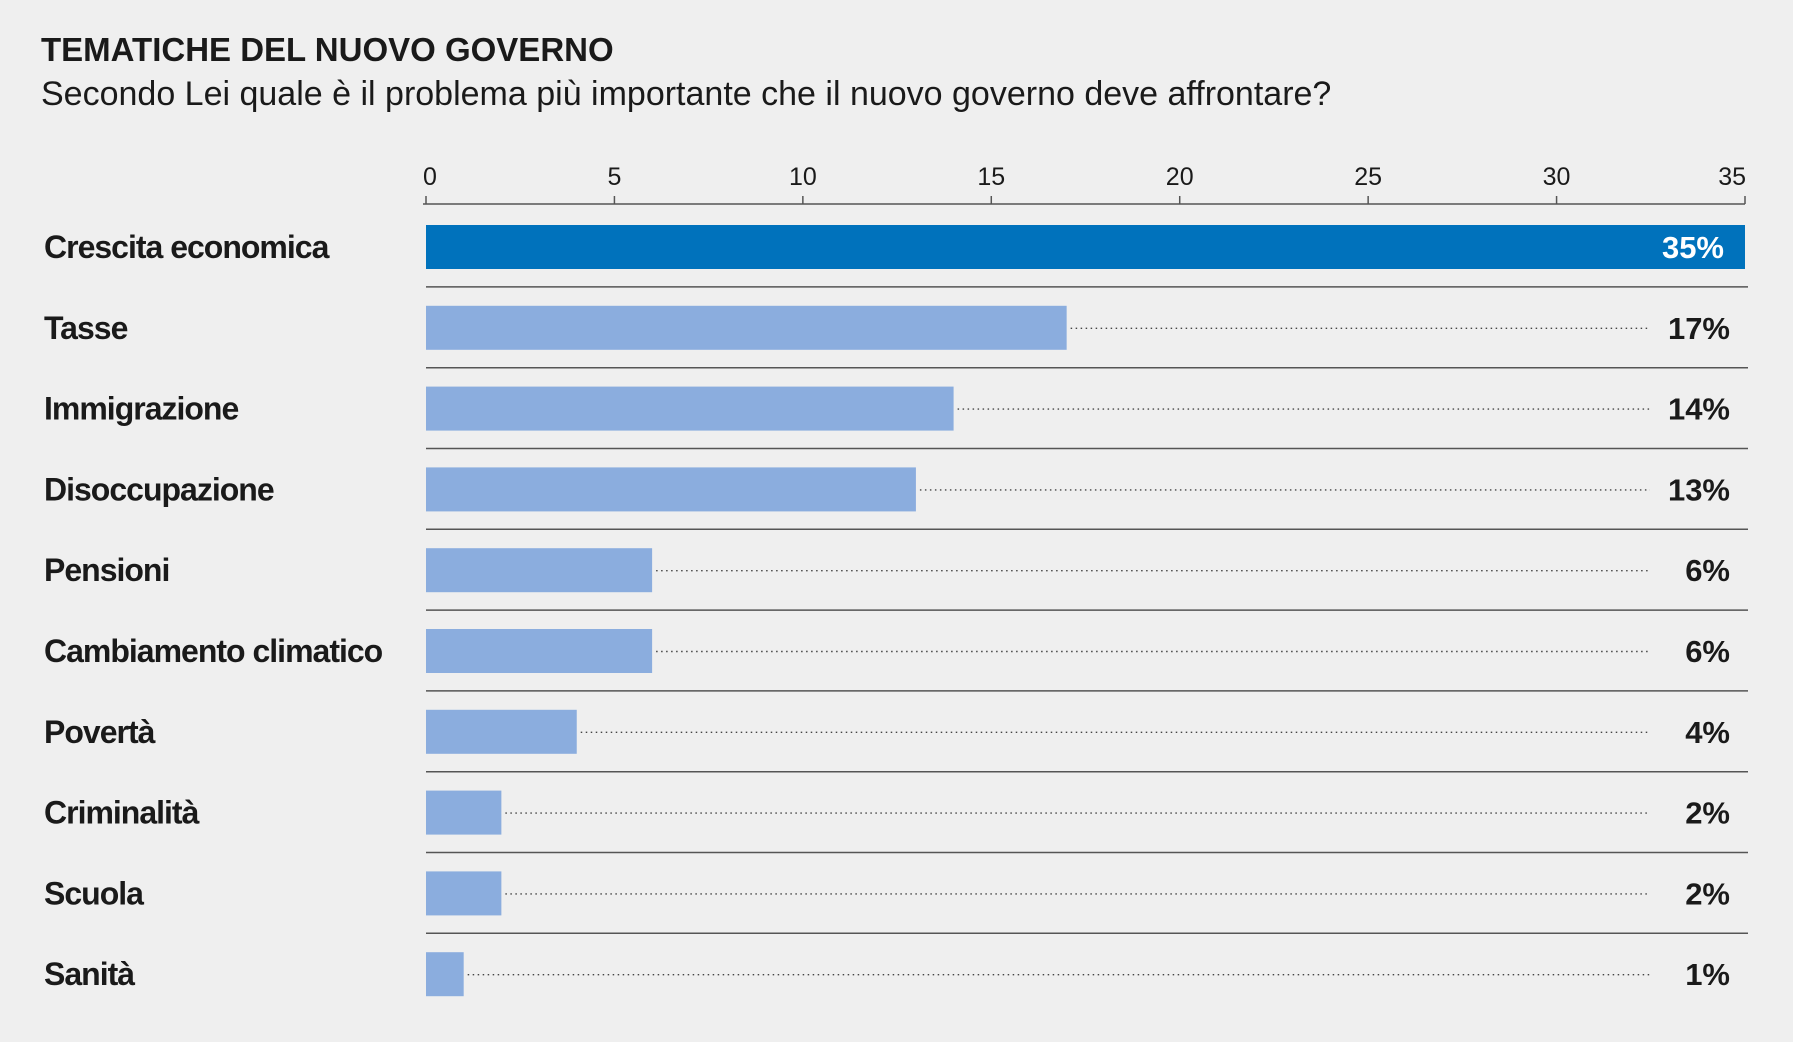  I want to click on chart-row: Crescita economica 35%, so click(896, 256).